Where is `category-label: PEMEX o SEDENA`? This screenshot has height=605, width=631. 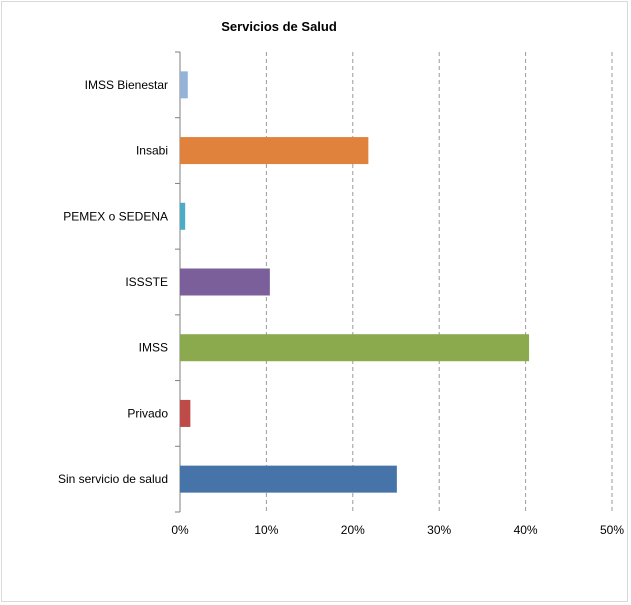 category-label: PEMEX o SEDENA is located at coordinates (115, 216).